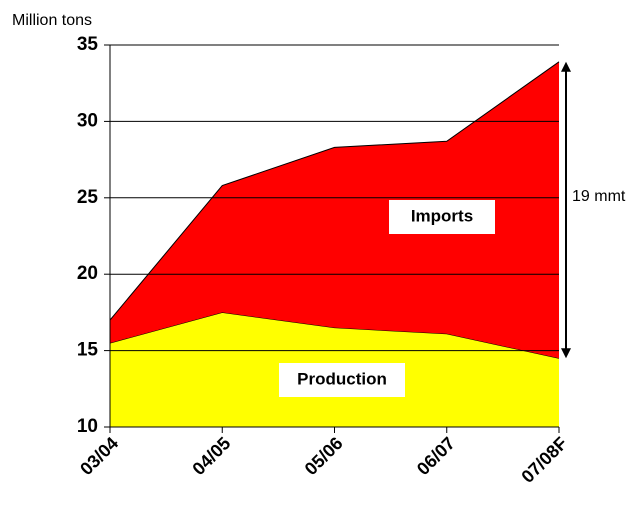 The width and height of the screenshot is (643, 521). I want to click on y-tick-label: 10, so click(87, 426).